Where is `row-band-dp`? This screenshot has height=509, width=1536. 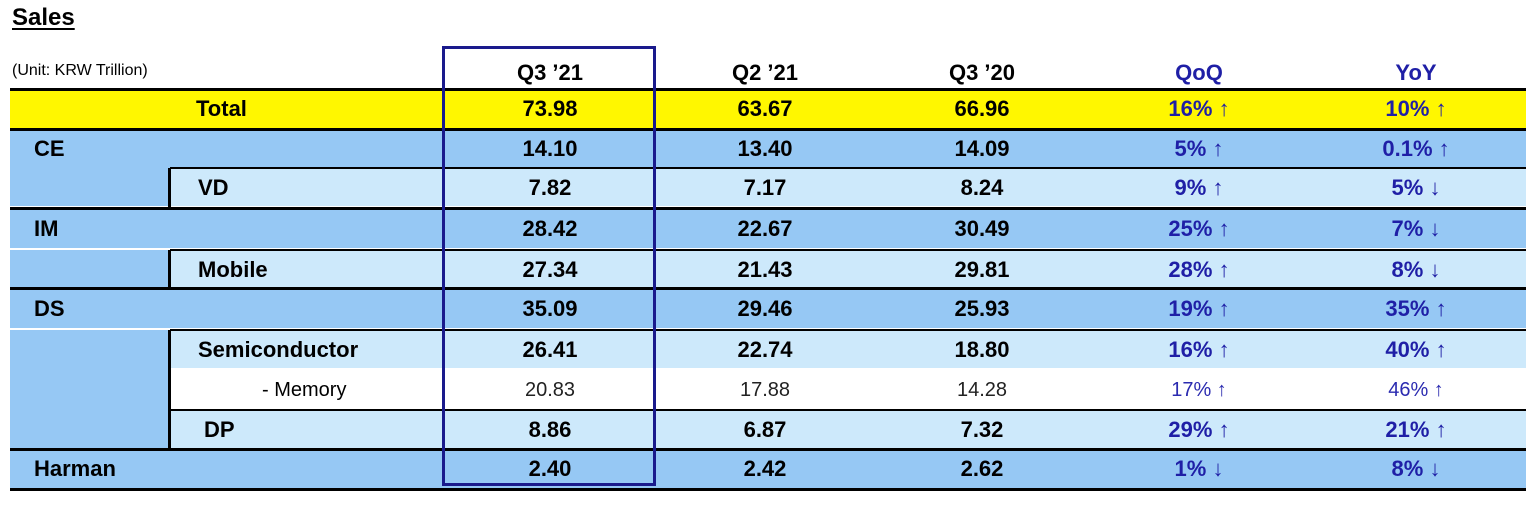
row-band-dp is located at coordinates (848, 429).